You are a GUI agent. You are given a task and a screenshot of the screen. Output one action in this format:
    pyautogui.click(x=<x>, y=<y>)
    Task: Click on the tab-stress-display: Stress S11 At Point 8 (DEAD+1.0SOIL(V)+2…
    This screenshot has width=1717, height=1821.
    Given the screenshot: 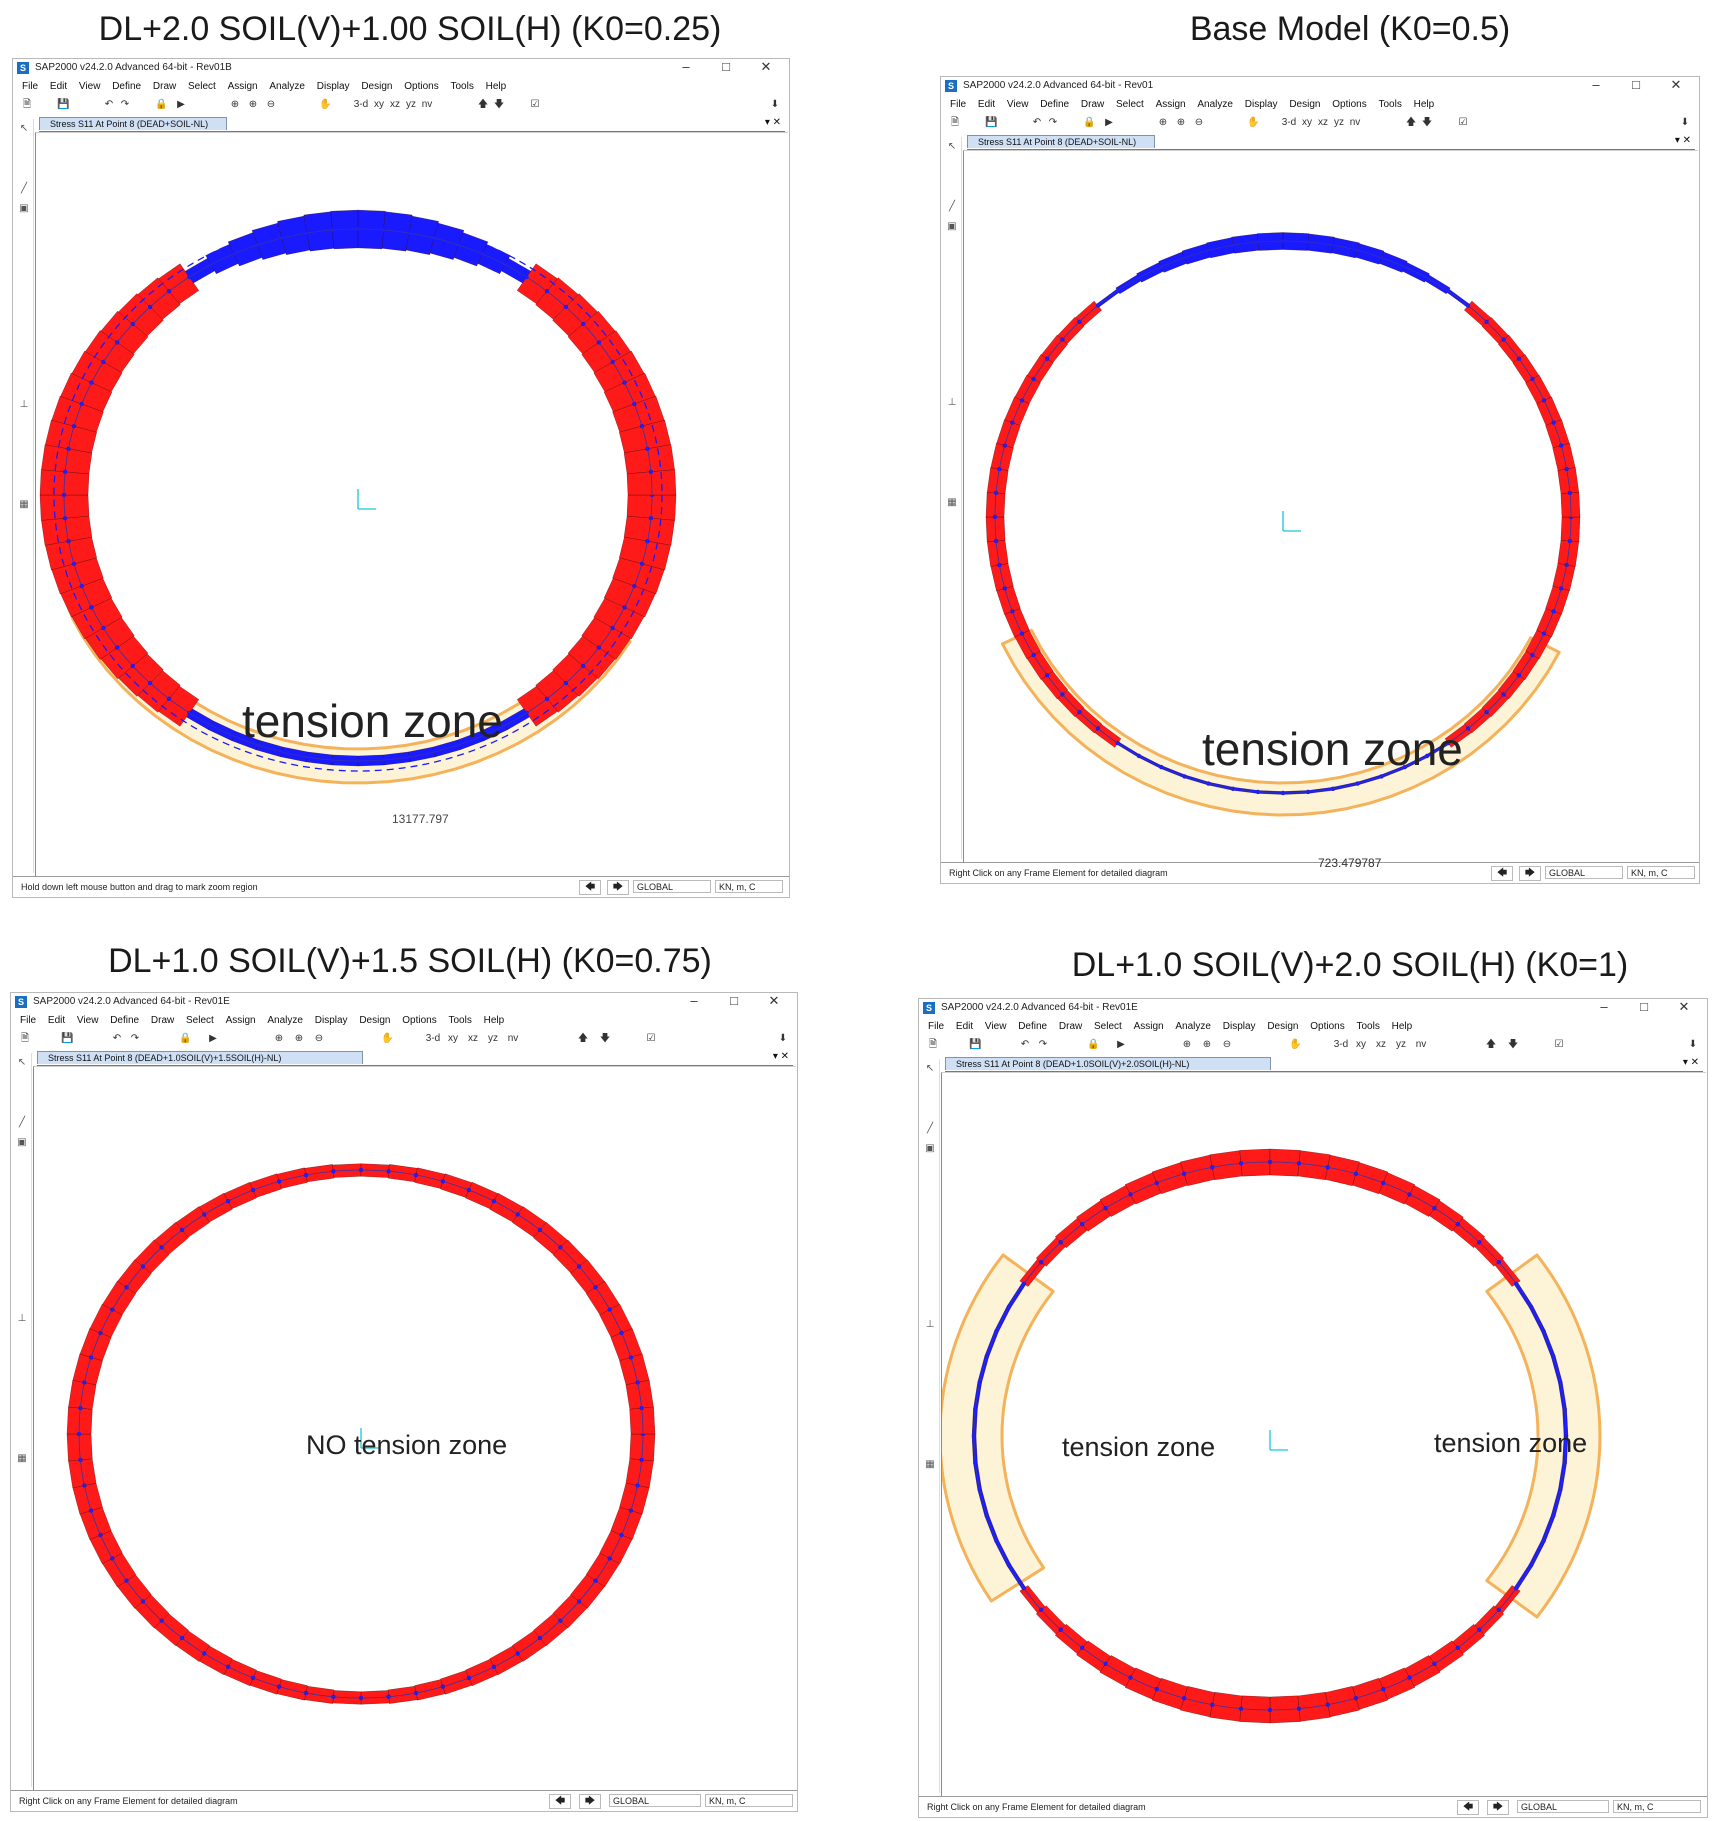 What is the action you would take?
    pyautogui.click(x=1108, y=1063)
    